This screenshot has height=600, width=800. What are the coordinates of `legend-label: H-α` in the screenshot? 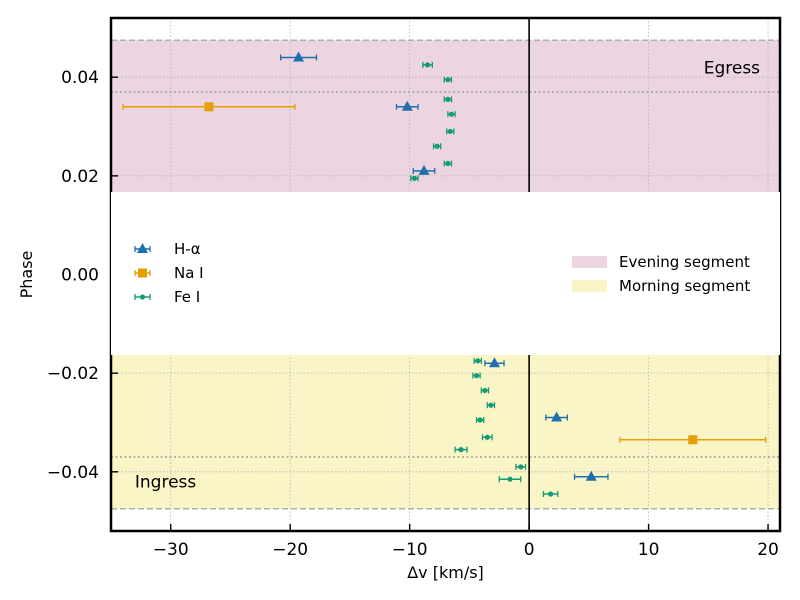 It's located at (187, 249).